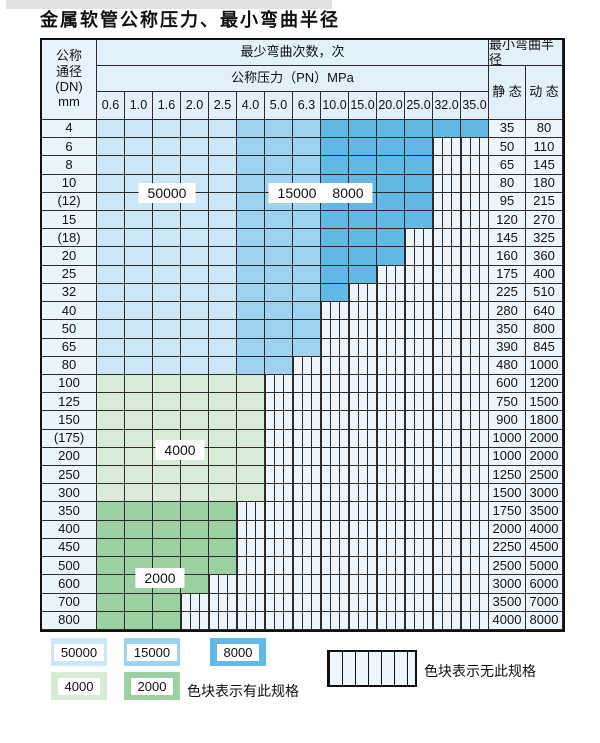 This screenshot has height=743, width=600. I want to click on dn-cell: 65, so click(69, 347).